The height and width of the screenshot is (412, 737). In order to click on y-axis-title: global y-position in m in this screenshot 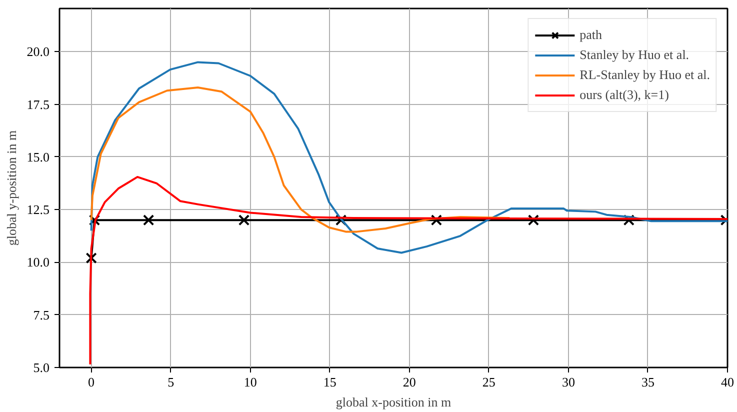, I will do `click(11, 188)`.